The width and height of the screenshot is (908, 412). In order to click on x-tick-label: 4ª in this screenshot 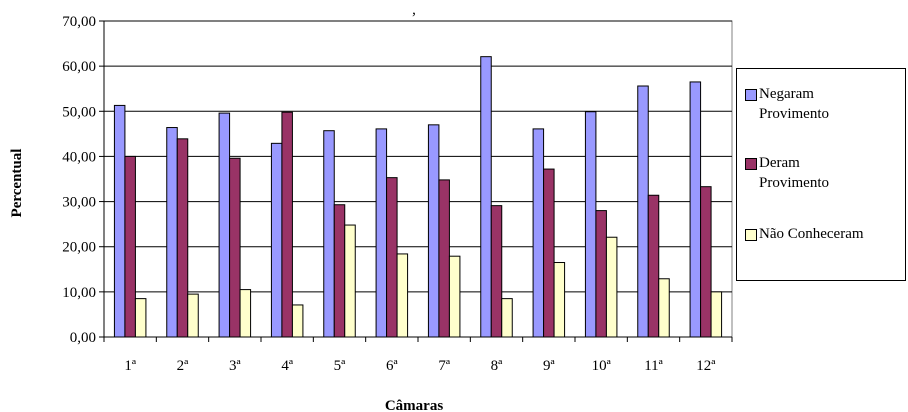, I will do `click(287, 366)`.